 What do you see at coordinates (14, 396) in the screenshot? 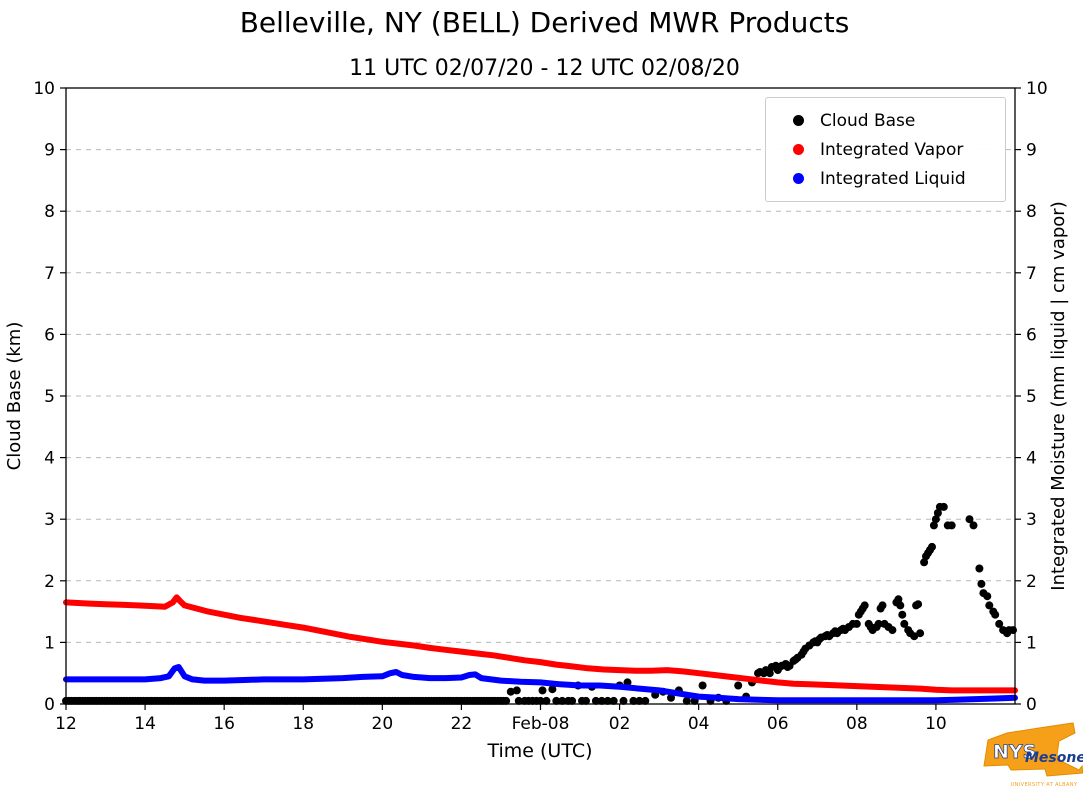
I see `y-axis-label-left: Cloud Base (km)` at bounding box center [14, 396].